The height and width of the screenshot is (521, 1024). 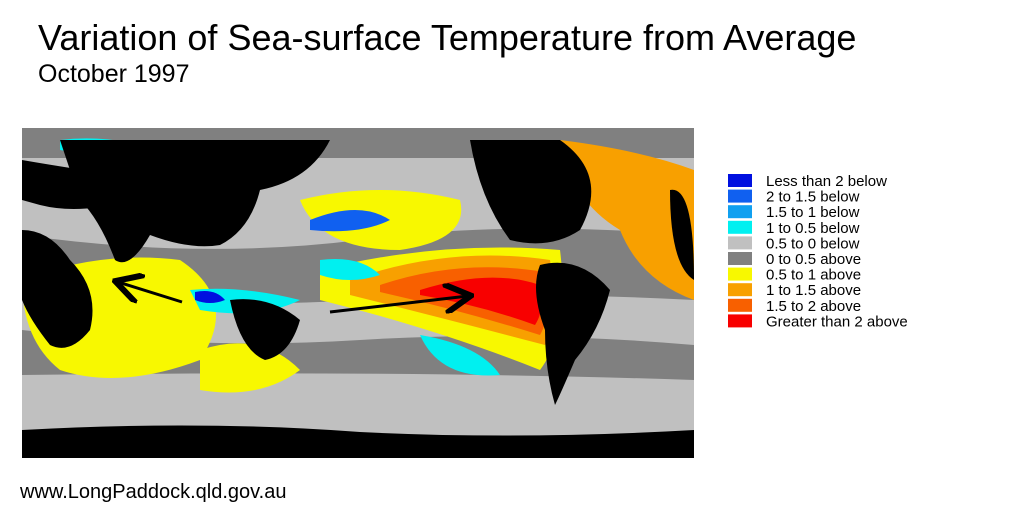 I want to click on subtitle: October 1997, so click(x=114, y=74).